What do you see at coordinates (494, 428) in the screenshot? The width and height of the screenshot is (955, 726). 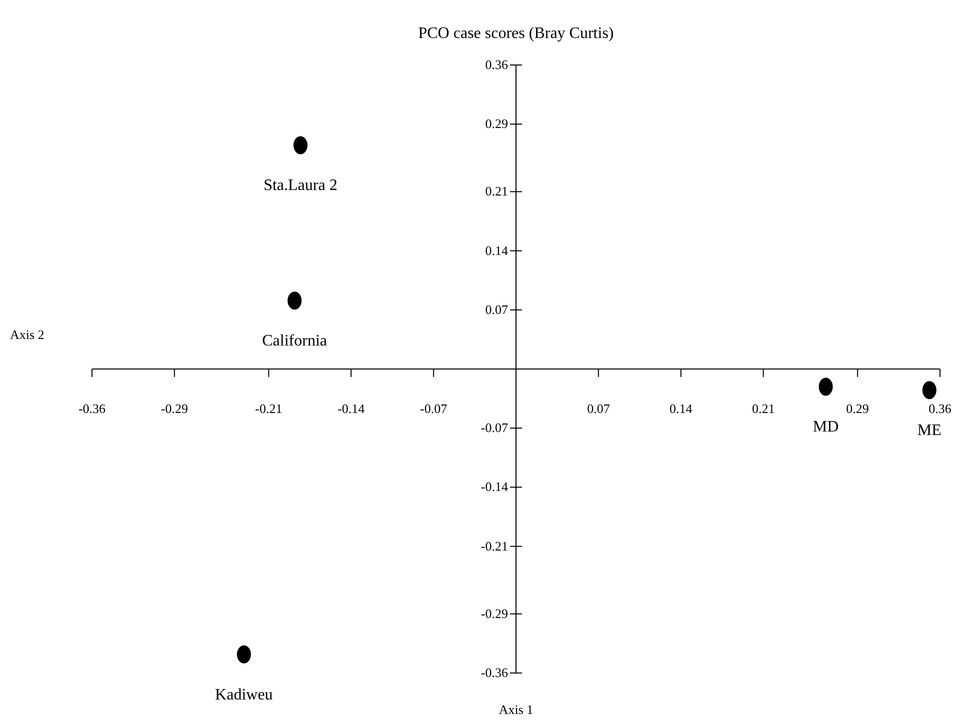 I see `y-tick-label: -0.07` at bounding box center [494, 428].